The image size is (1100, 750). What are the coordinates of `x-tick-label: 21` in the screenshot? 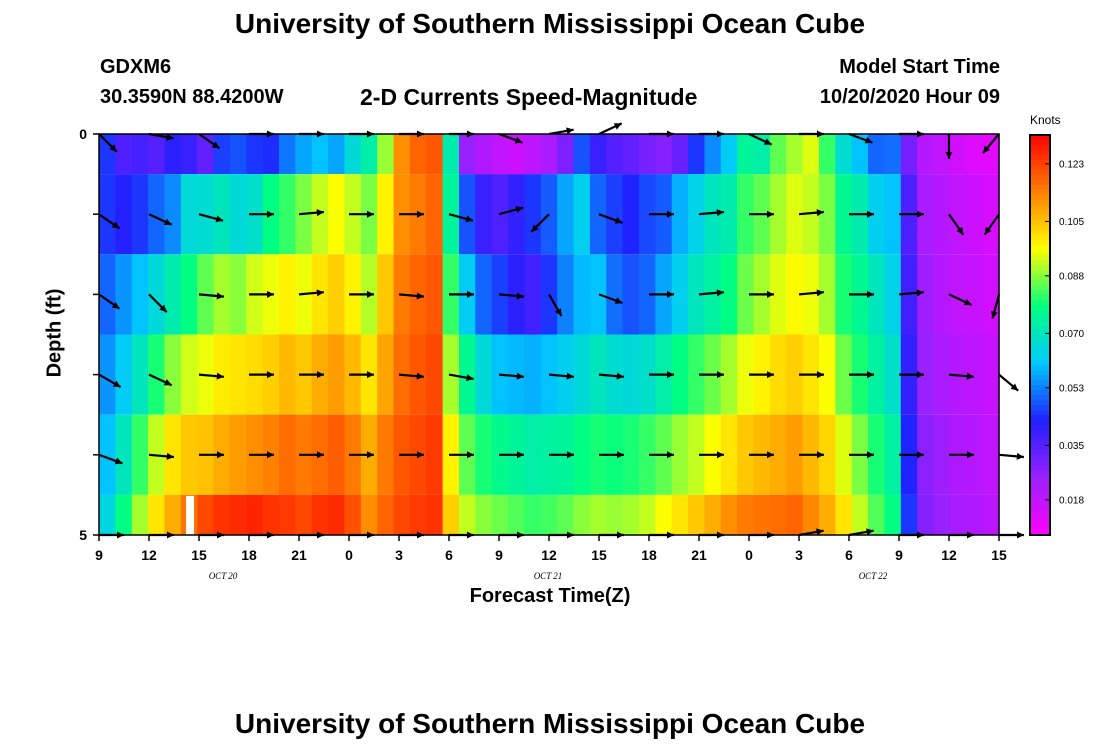 It's located at (699, 555).